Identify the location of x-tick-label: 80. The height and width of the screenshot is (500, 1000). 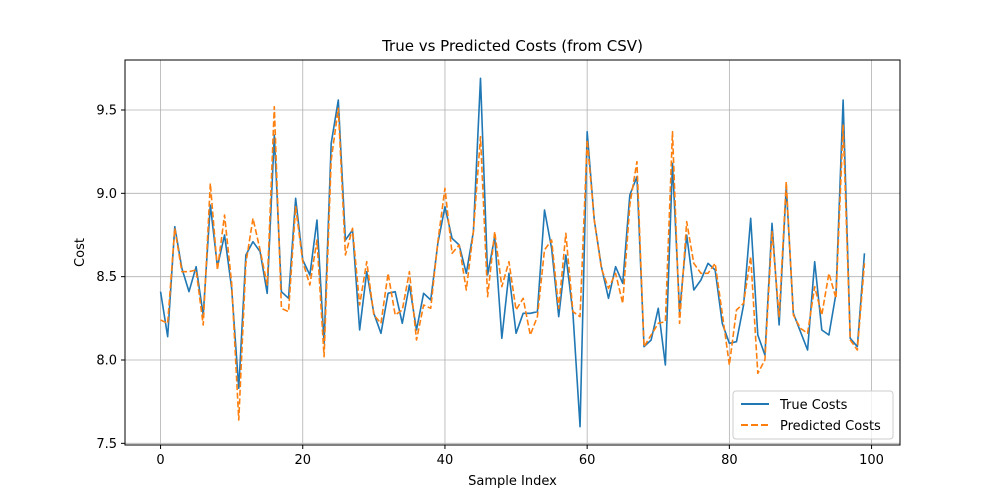
(729, 460).